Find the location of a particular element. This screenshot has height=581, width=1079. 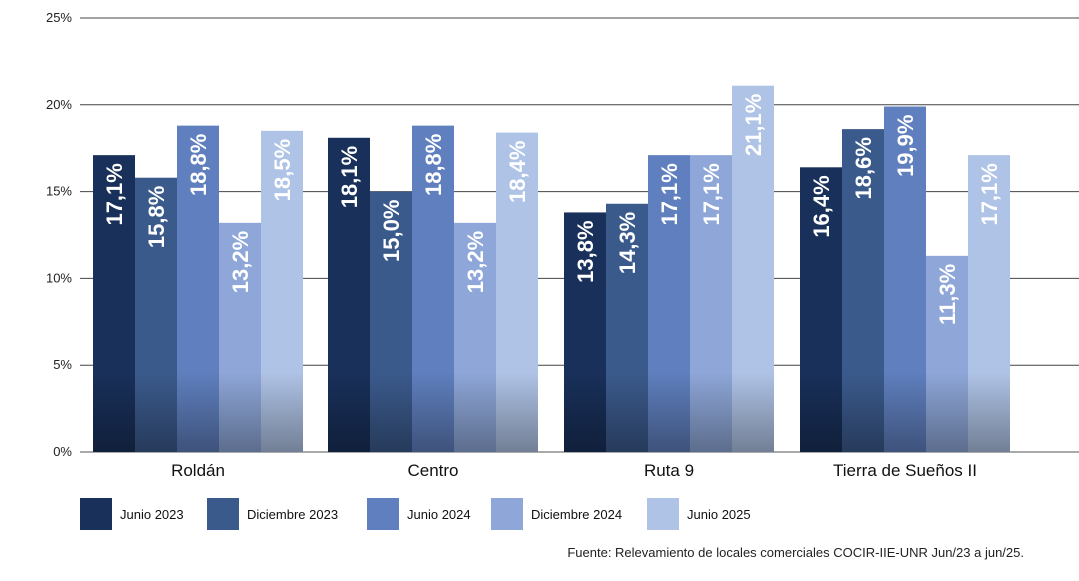

y-tick-label: 15% is located at coordinates (59, 191).